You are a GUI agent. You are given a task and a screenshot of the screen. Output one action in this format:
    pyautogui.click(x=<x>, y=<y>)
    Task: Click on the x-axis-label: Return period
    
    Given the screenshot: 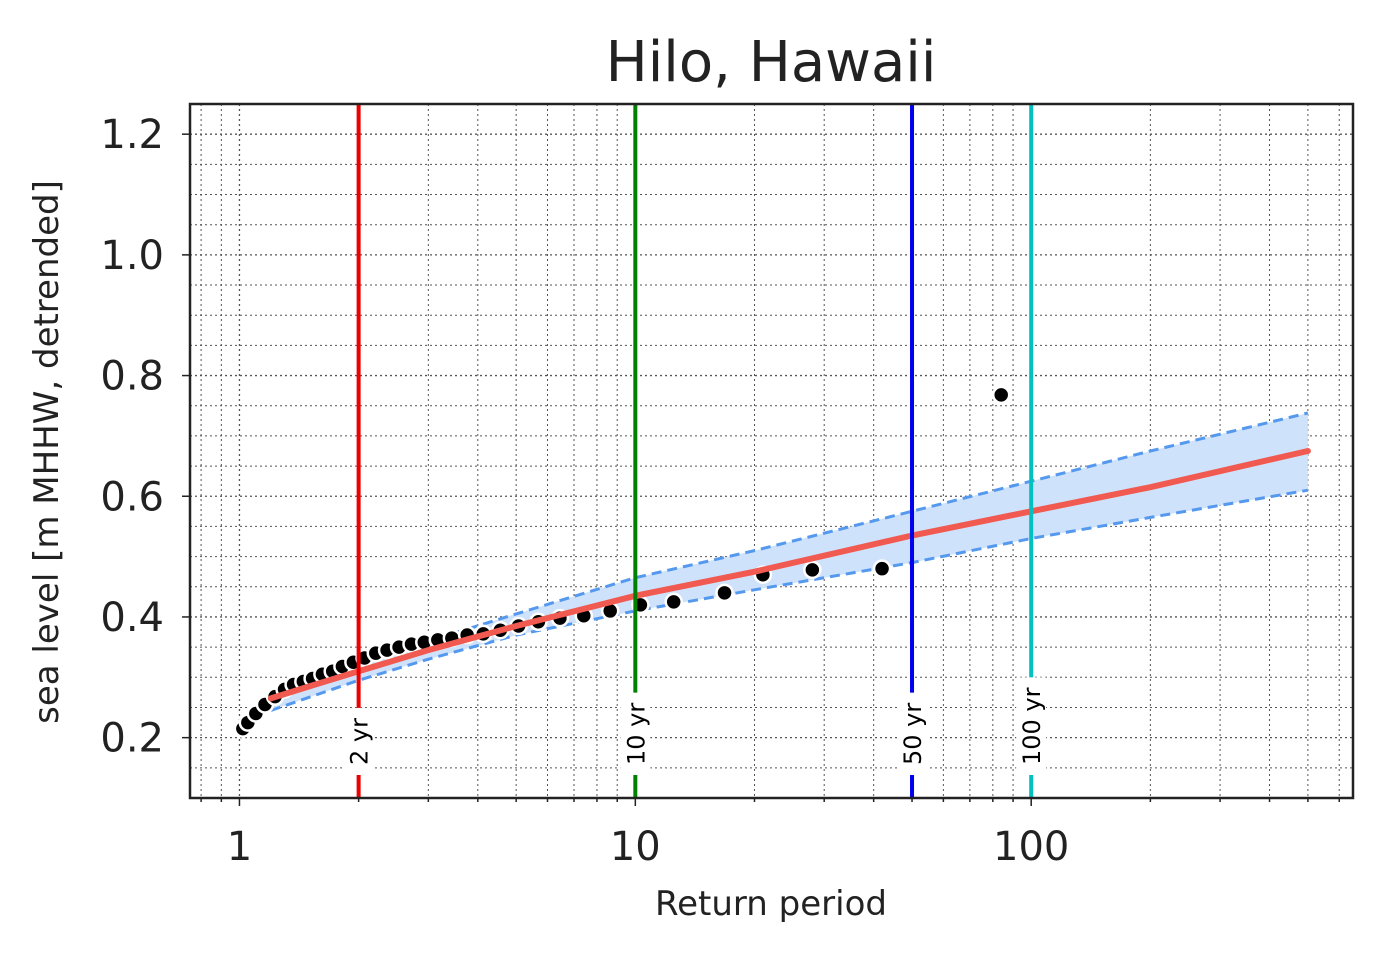 What is the action you would take?
    pyautogui.click(x=771, y=904)
    